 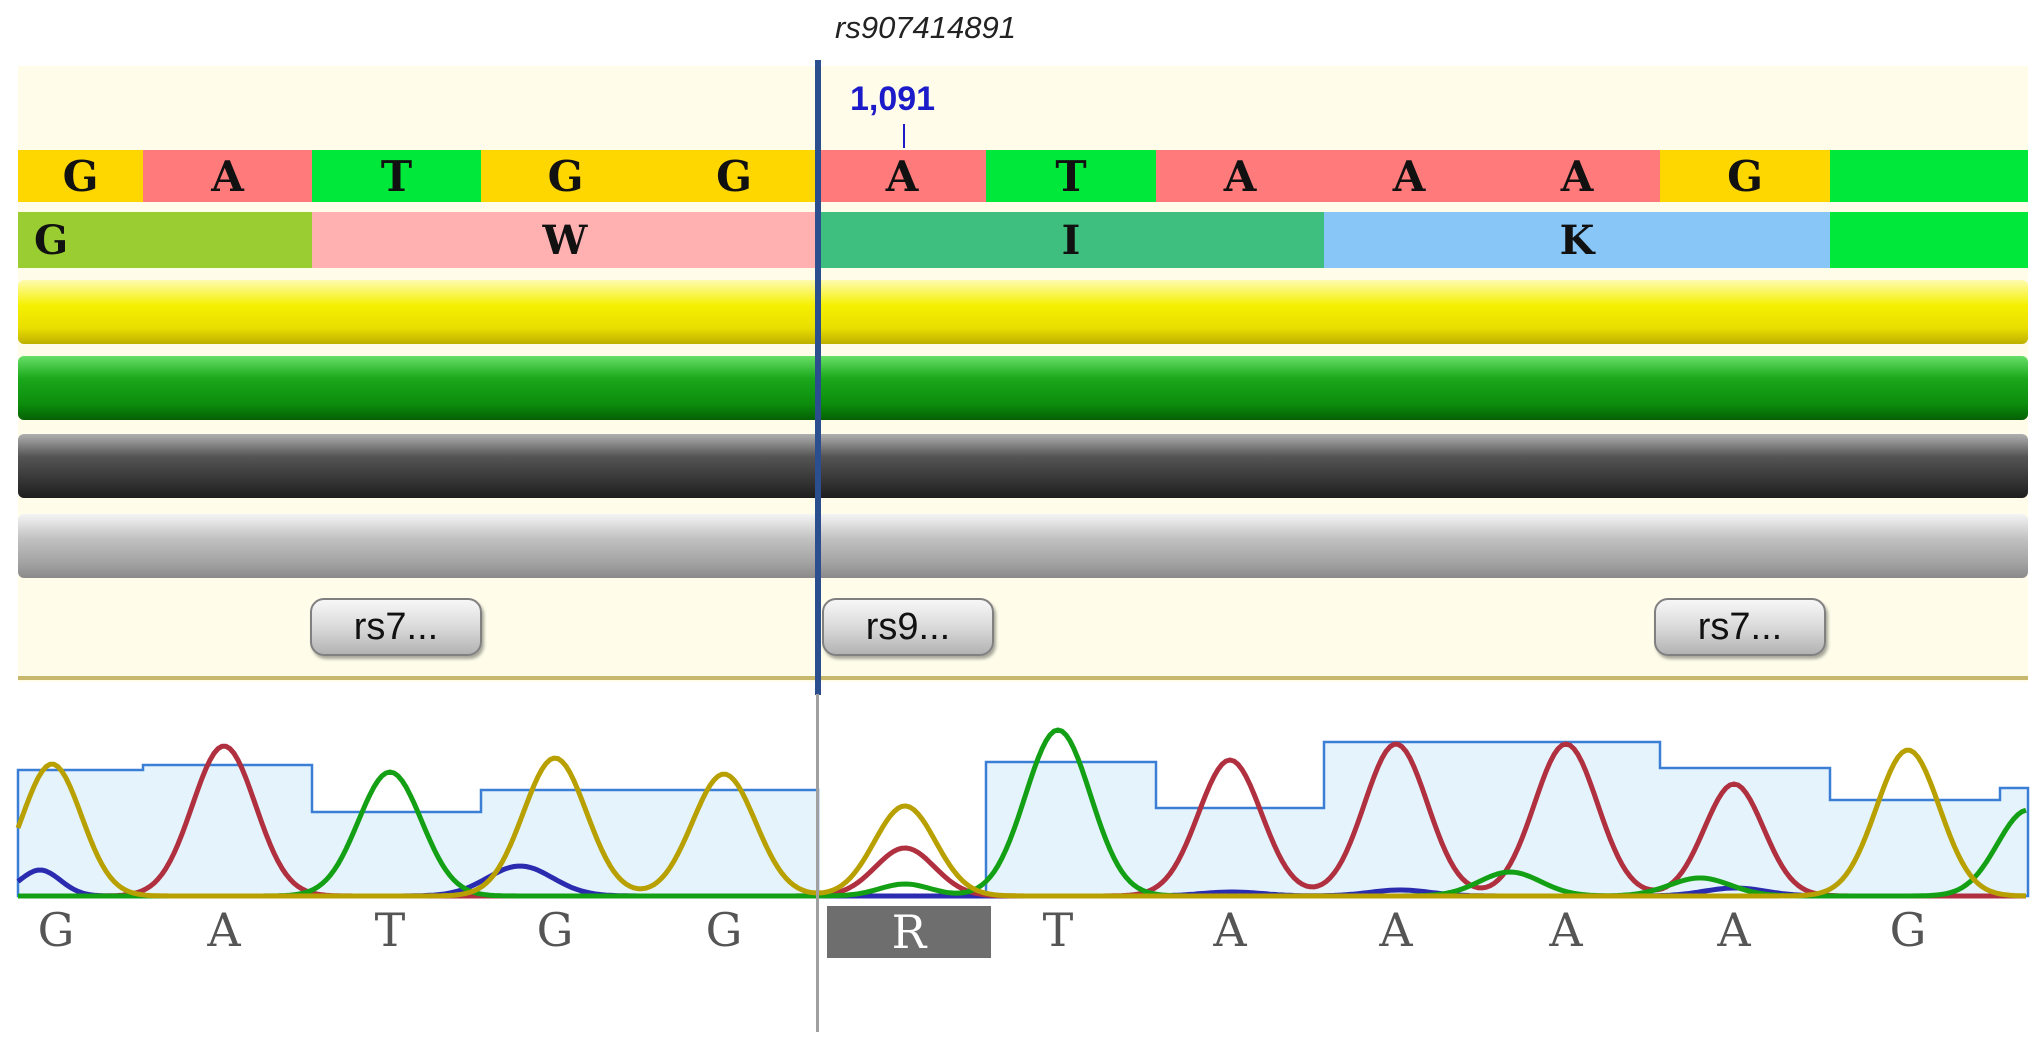 I want to click on position-tick, so click(x=904, y=136).